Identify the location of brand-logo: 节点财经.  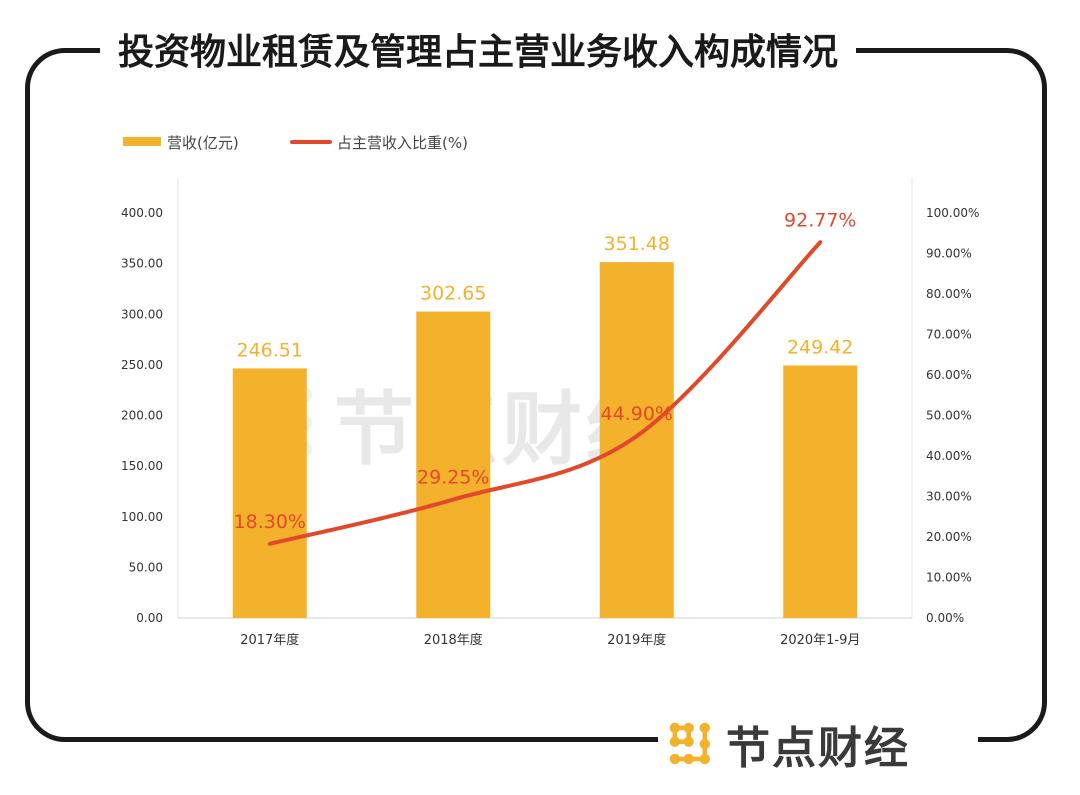
(818, 744).